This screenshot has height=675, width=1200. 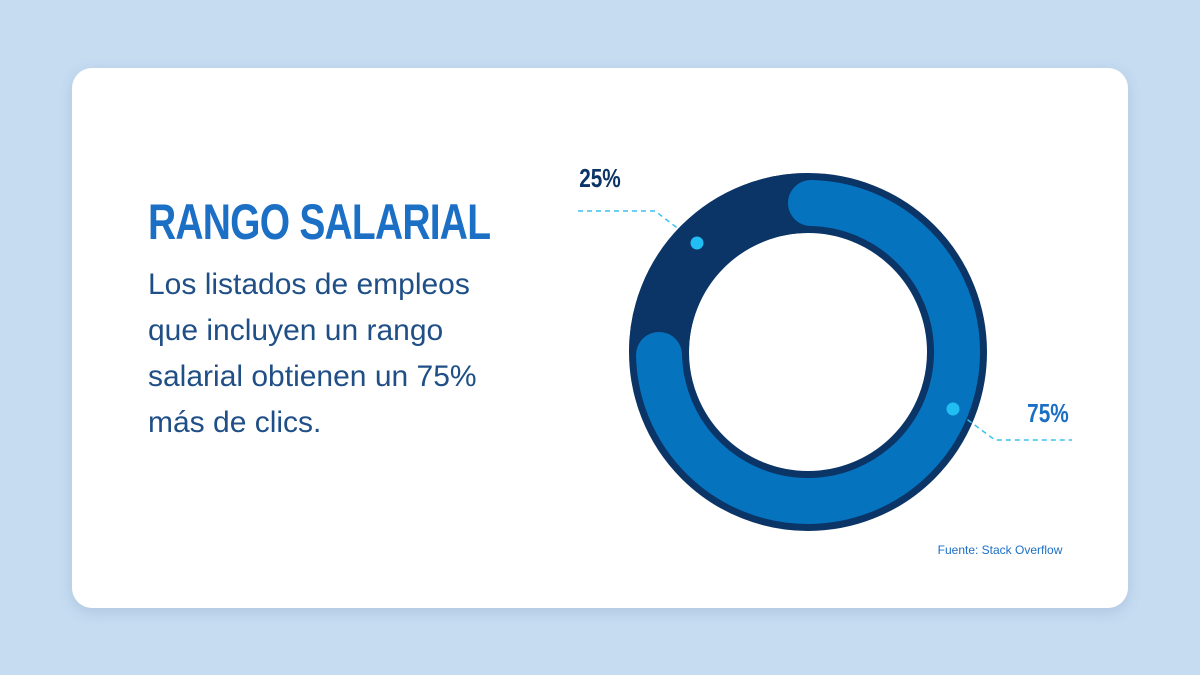 What do you see at coordinates (319, 222) in the screenshot?
I see `chart-title: RANGO SALARIAL` at bounding box center [319, 222].